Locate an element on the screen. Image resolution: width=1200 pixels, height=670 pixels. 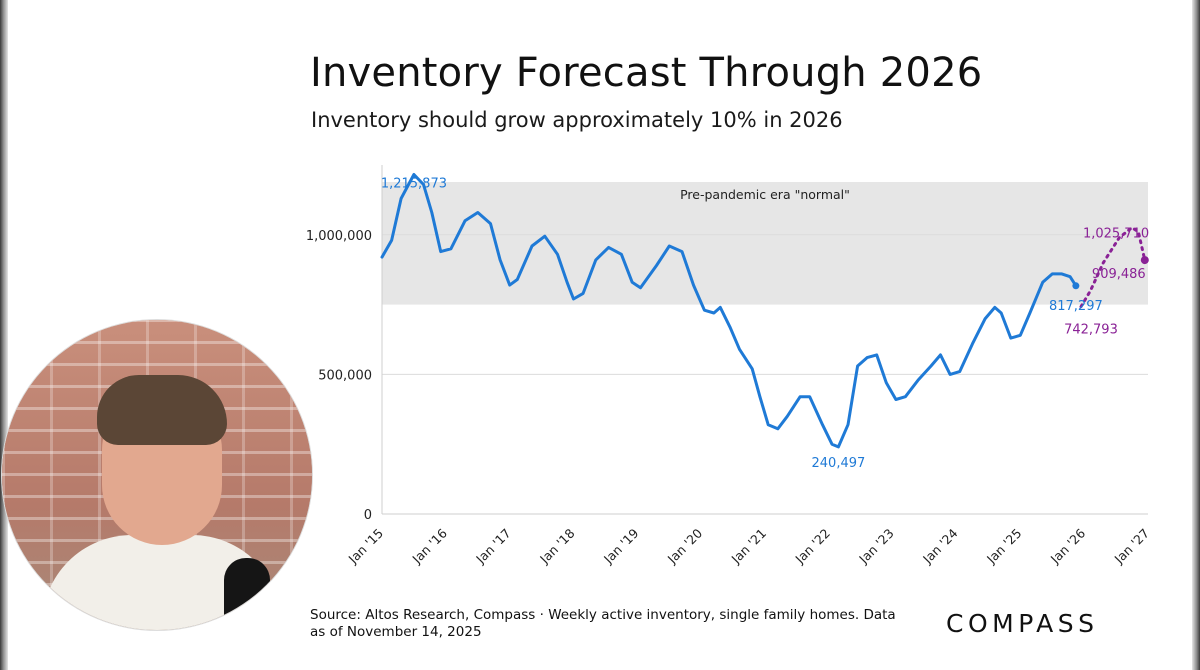
data-label: 1,025,710 is located at coordinates (1116, 234).